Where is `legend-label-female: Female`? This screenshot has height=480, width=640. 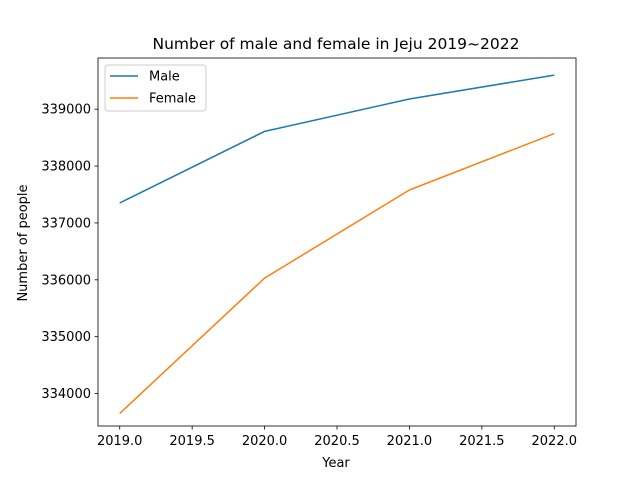
legend-label-female: Female is located at coordinates (172, 99).